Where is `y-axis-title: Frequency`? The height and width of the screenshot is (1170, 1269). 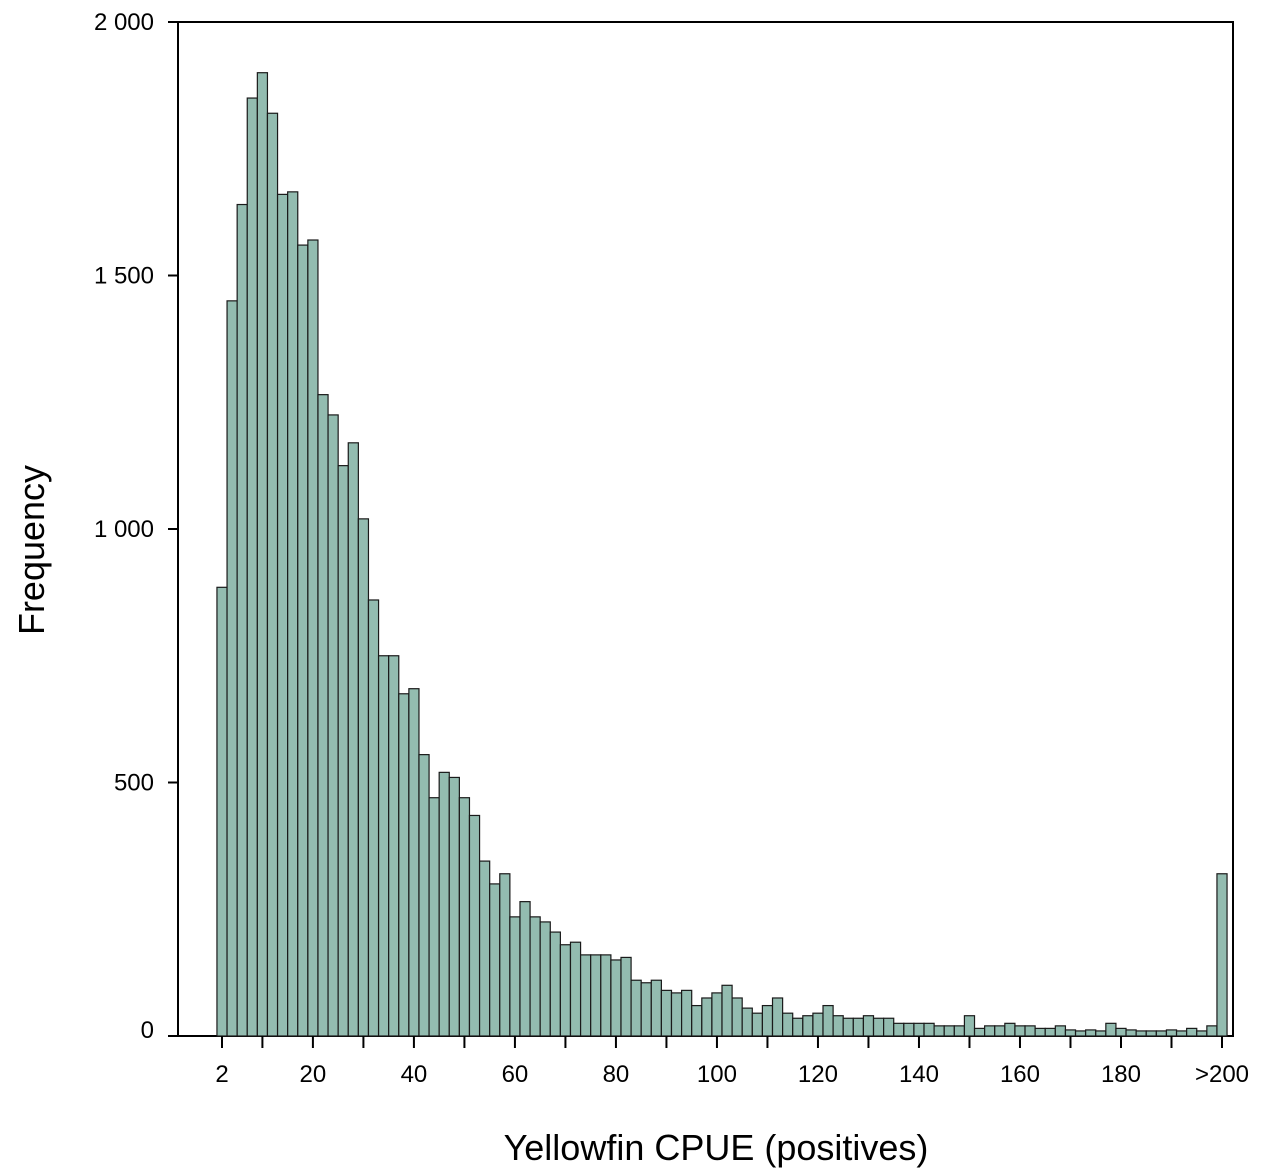
y-axis-title: Frequency is located at coordinates (31, 550).